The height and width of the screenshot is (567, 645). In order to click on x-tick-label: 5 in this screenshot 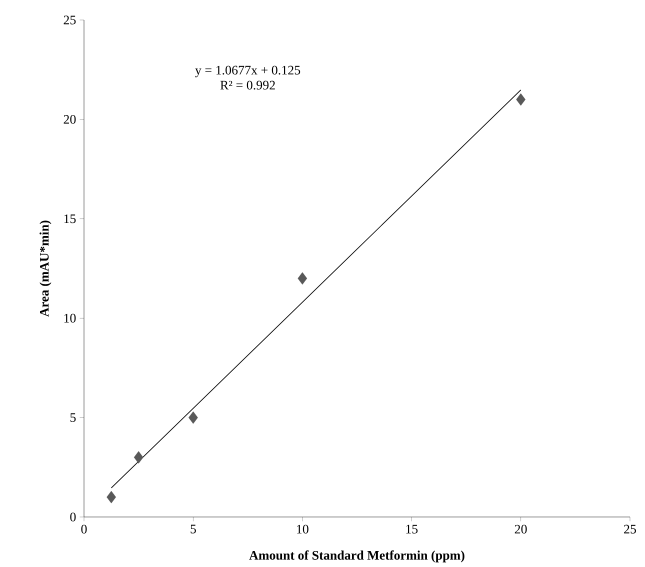, I will do `click(193, 529)`.